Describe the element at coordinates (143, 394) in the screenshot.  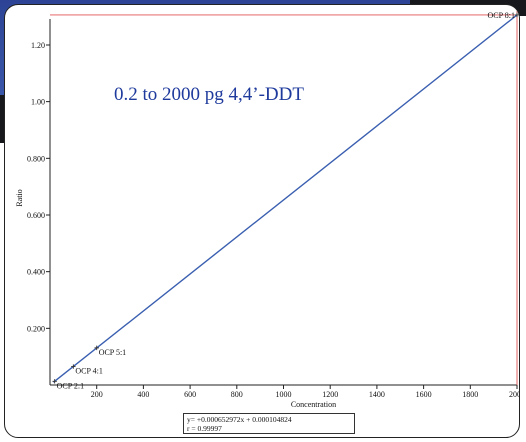
I see `x-tick-label: 400` at that location.